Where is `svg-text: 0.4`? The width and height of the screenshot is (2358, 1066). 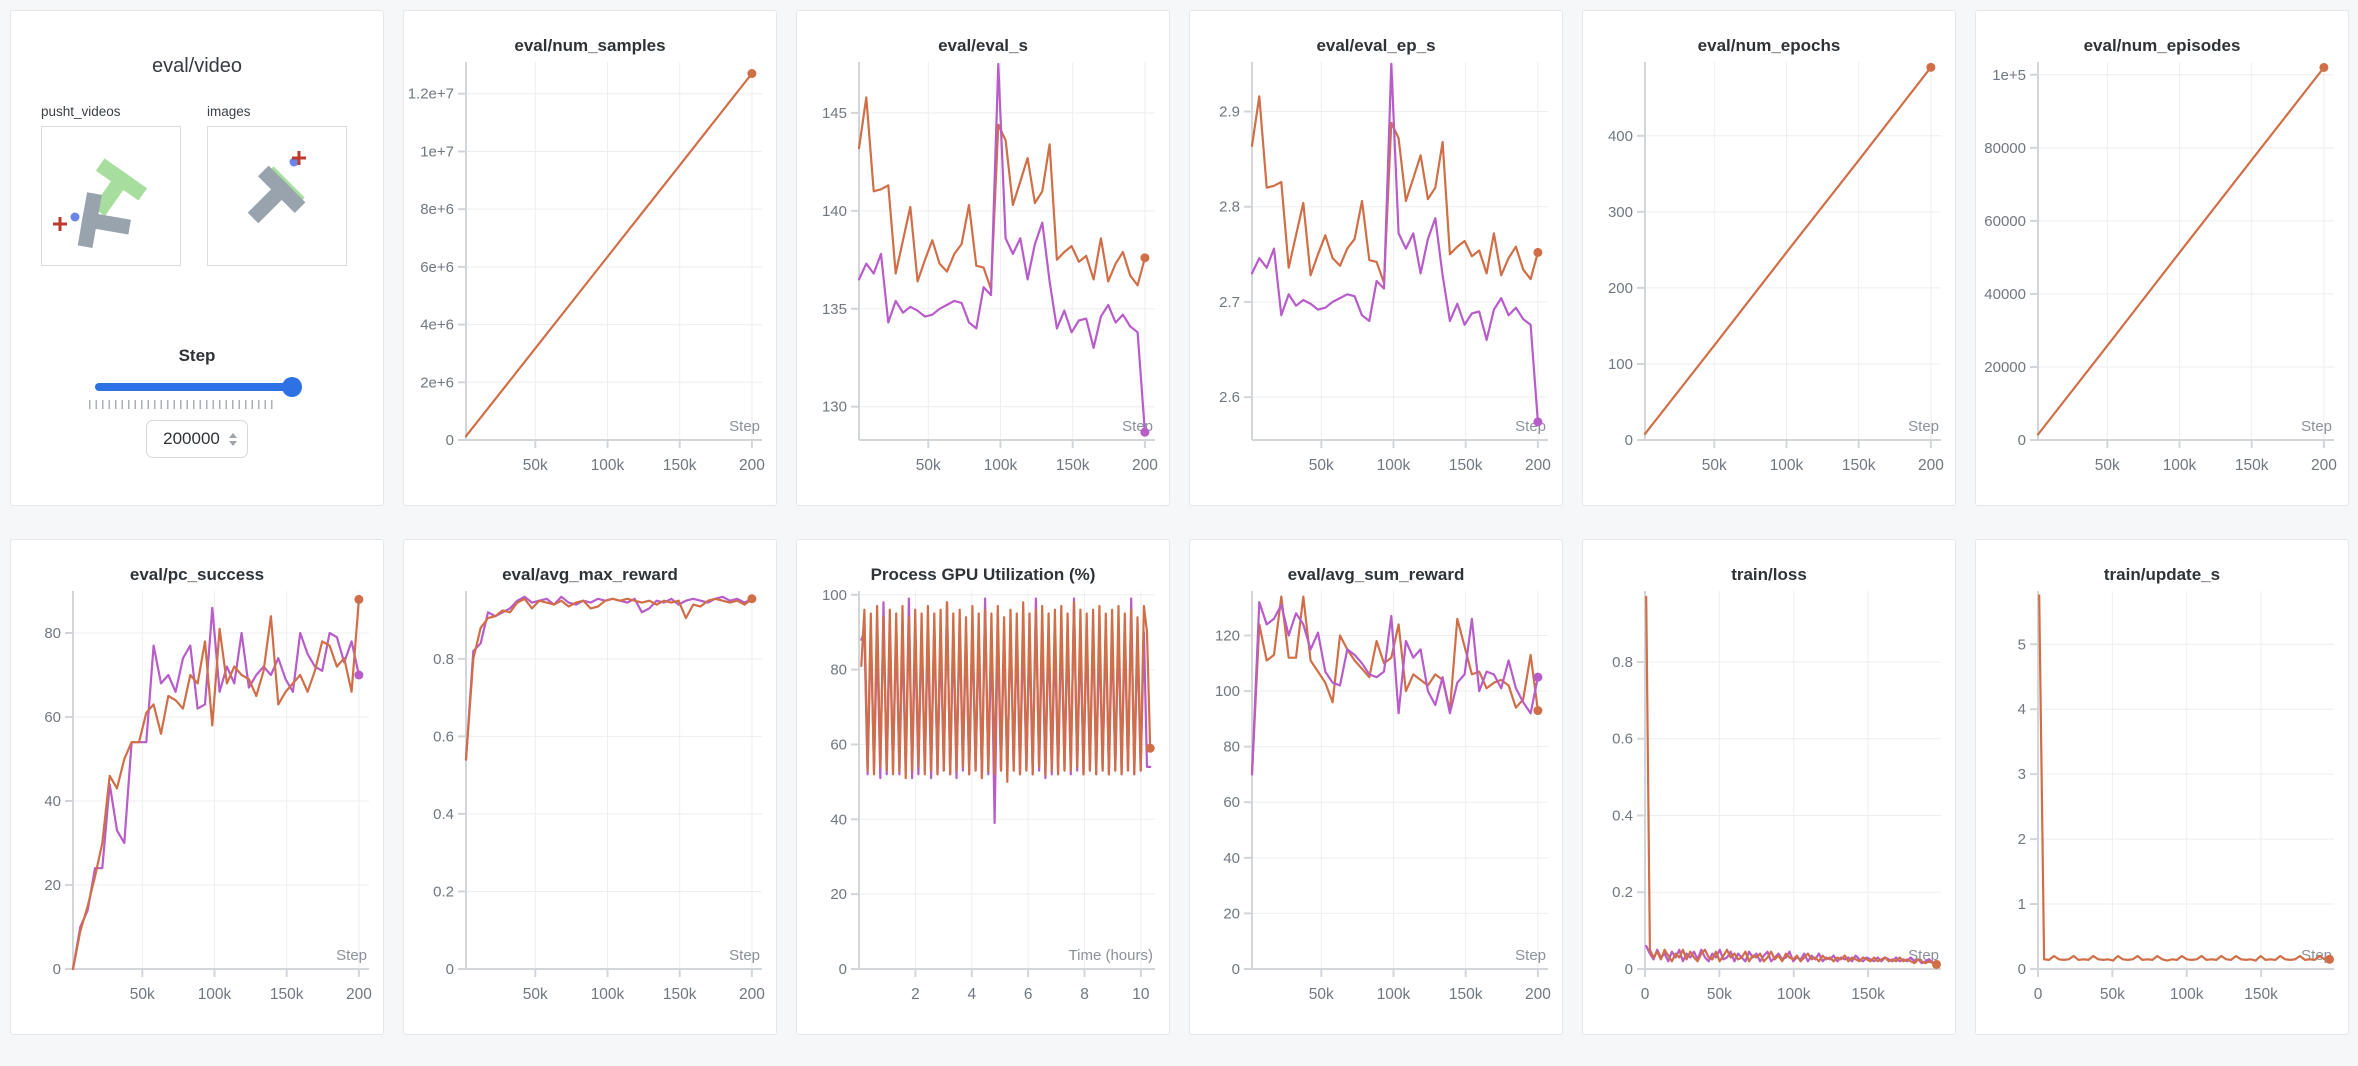
svg-text: 0.4 is located at coordinates (443, 814).